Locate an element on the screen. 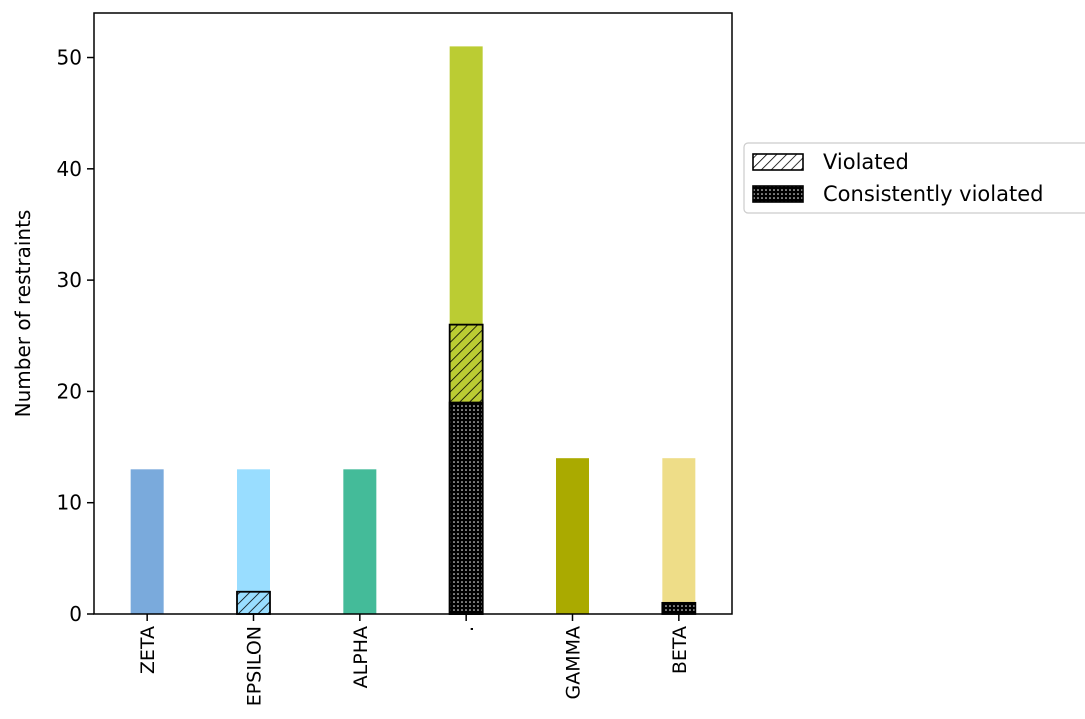 The width and height of the screenshot is (1085, 719). legend-box is located at coordinates (914, 178).